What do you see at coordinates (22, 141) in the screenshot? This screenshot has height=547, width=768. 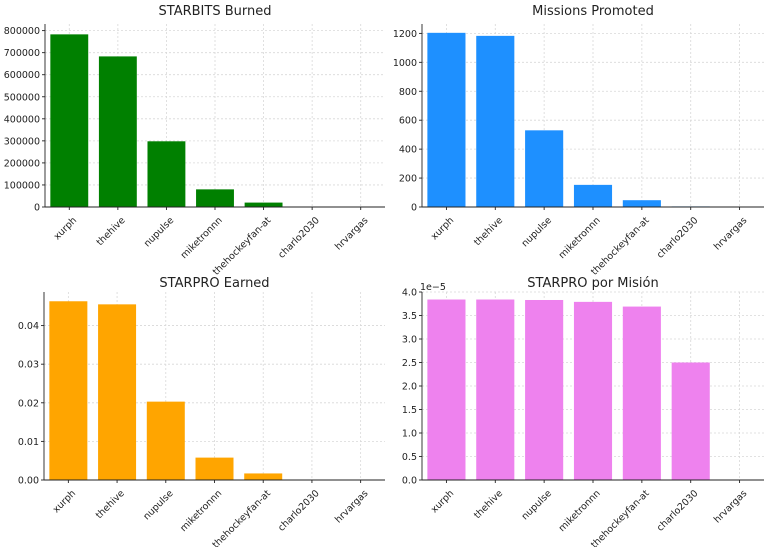 I see `y-tick-label: 300000` at bounding box center [22, 141].